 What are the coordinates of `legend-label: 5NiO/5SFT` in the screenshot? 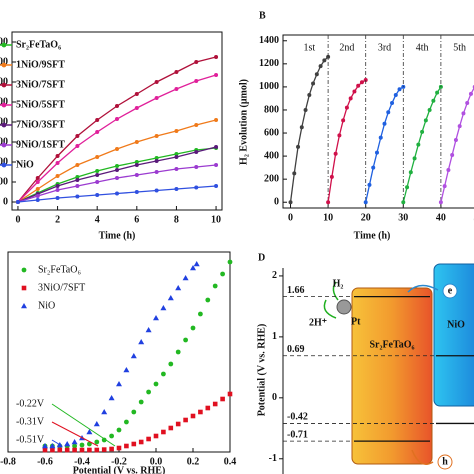 It's located at (40, 104).